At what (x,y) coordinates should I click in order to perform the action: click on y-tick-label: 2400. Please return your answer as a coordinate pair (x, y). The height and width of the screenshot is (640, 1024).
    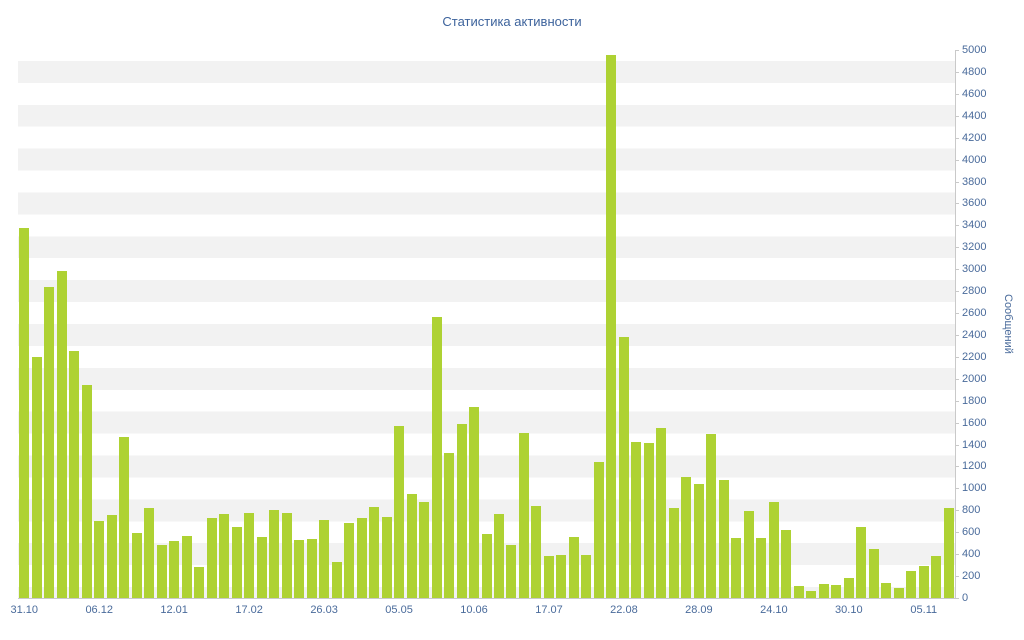
    Looking at the image, I should click on (974, 334).